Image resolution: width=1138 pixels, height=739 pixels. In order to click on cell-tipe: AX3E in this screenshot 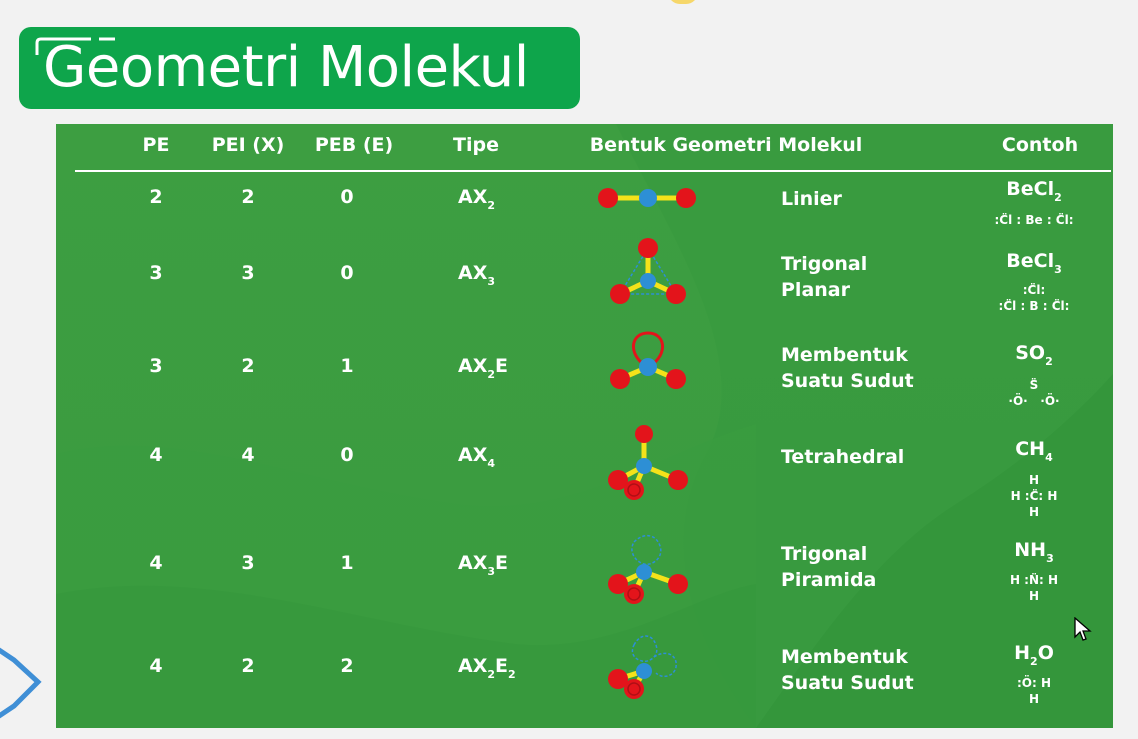, I will do `click(483, 565)`.